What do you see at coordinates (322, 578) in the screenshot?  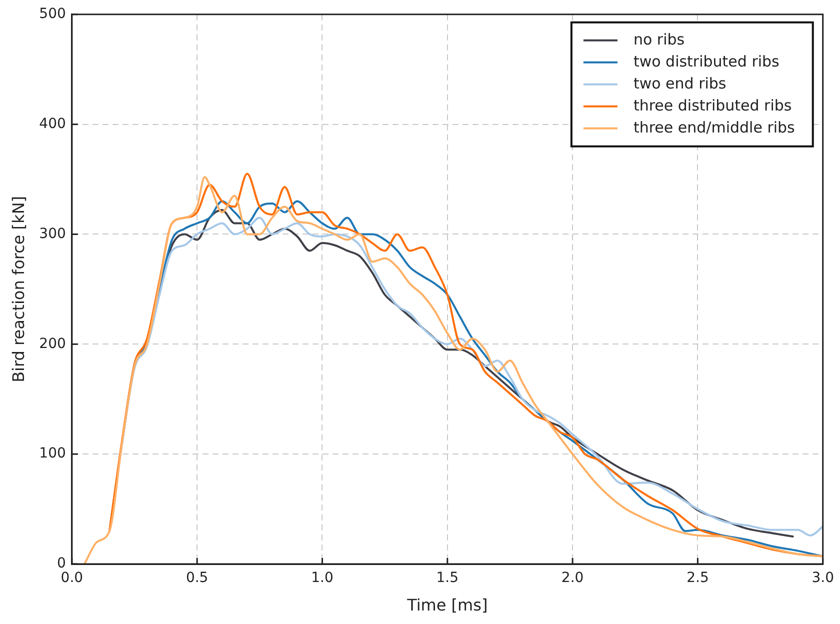 I see `x-tick-label: 1.0` at bounding box center [322, 578].